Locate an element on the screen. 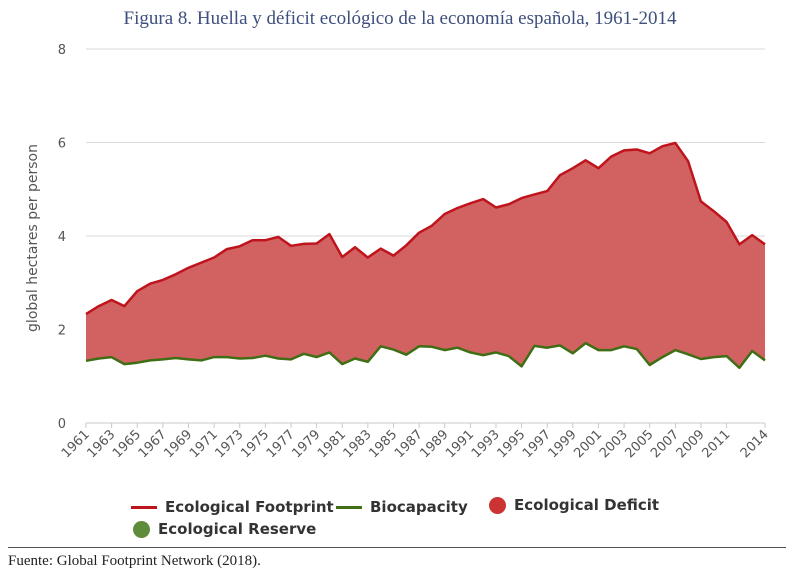  legend-swatch-ecological-reserve is located at coordinates (141, 529).